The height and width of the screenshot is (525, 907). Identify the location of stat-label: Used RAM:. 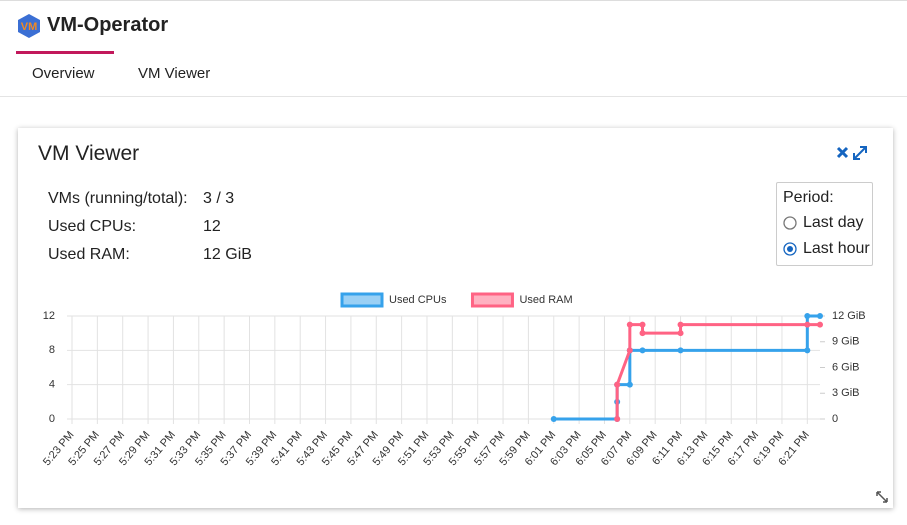
(89, 254).